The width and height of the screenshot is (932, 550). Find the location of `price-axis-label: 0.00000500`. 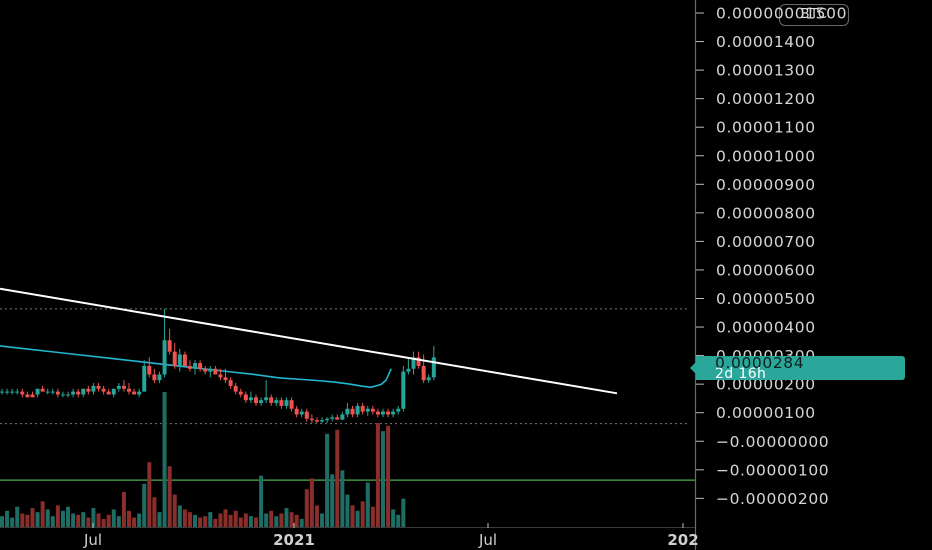

price-axis-label: 0.00000500 is located at coordinates (766, 299).